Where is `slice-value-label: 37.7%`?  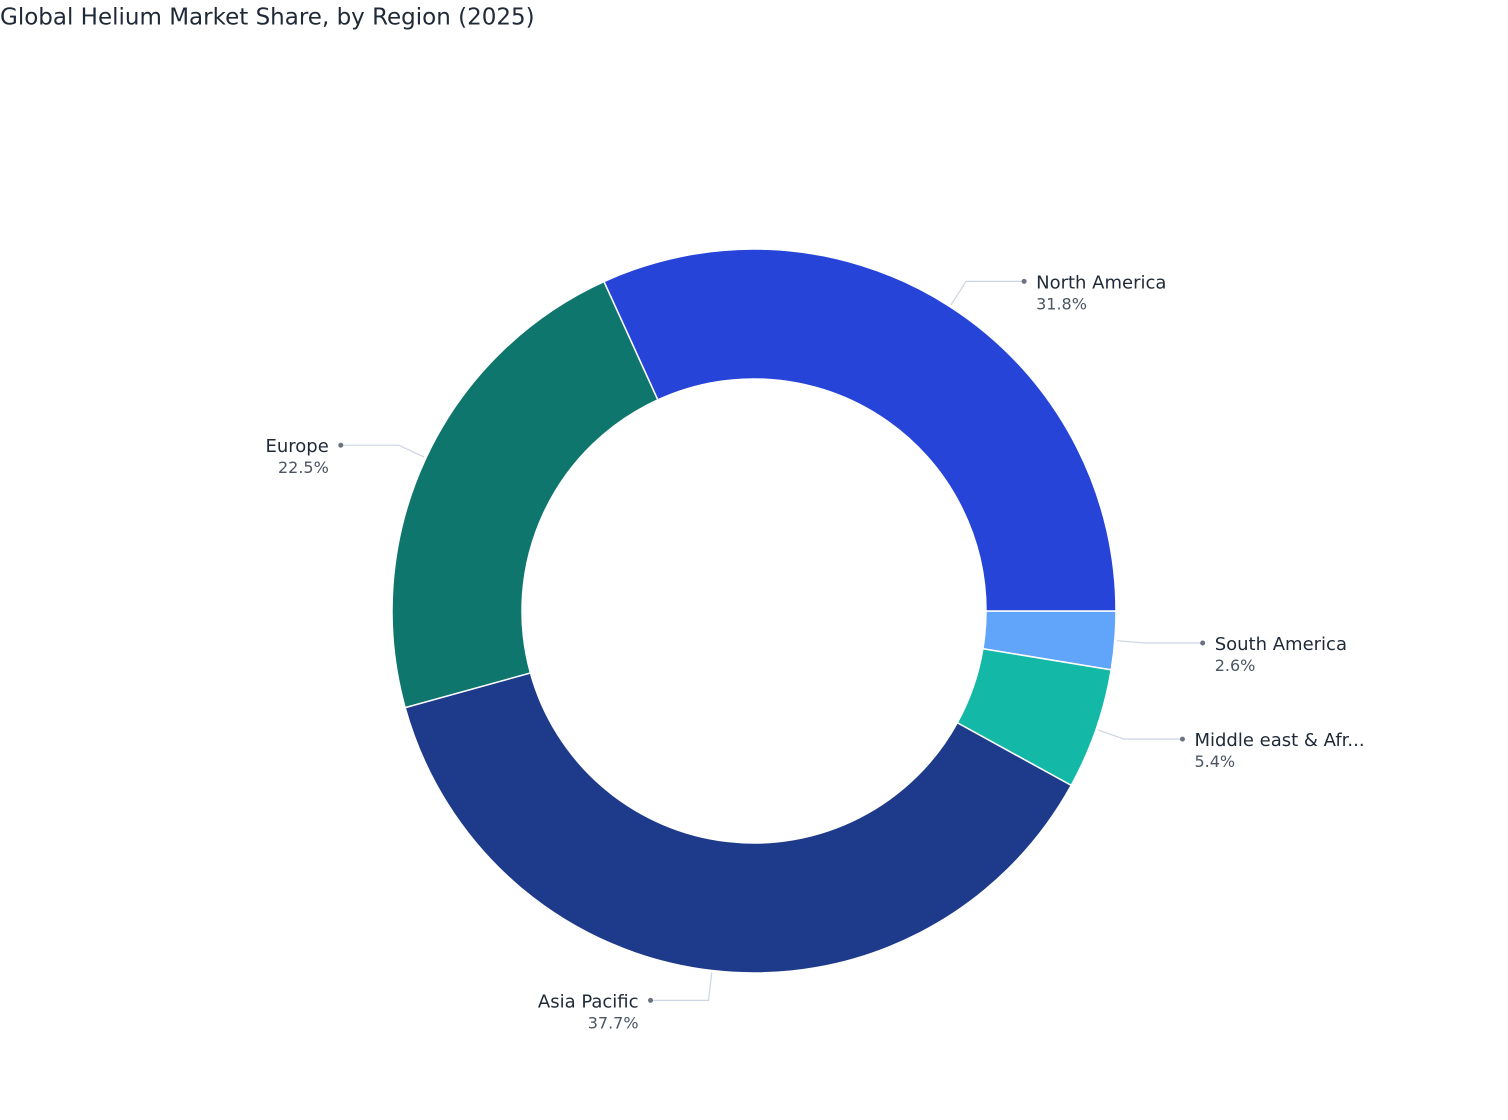 slice-value-label: 37.7% is located at coordinates (613, 1022).